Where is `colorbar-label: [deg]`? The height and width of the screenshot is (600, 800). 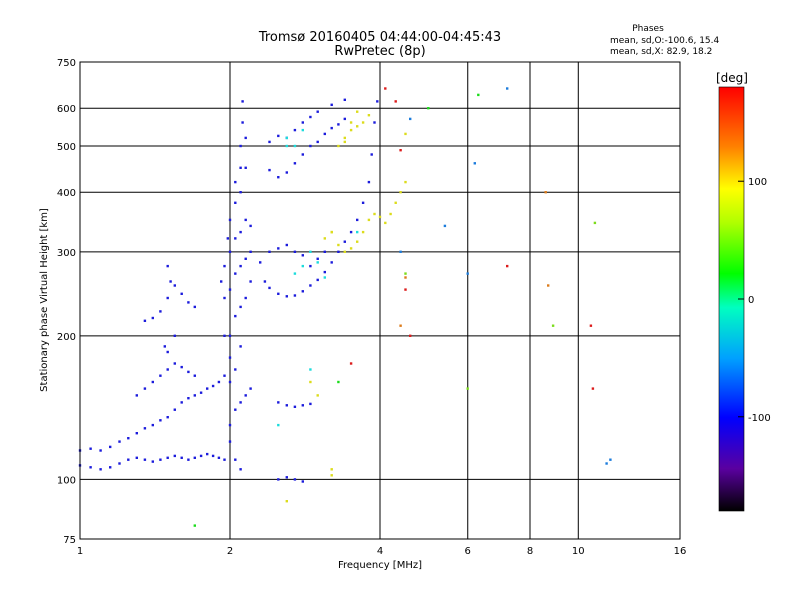 colorbar-label: [deg] is located at coordinates (732, 78).